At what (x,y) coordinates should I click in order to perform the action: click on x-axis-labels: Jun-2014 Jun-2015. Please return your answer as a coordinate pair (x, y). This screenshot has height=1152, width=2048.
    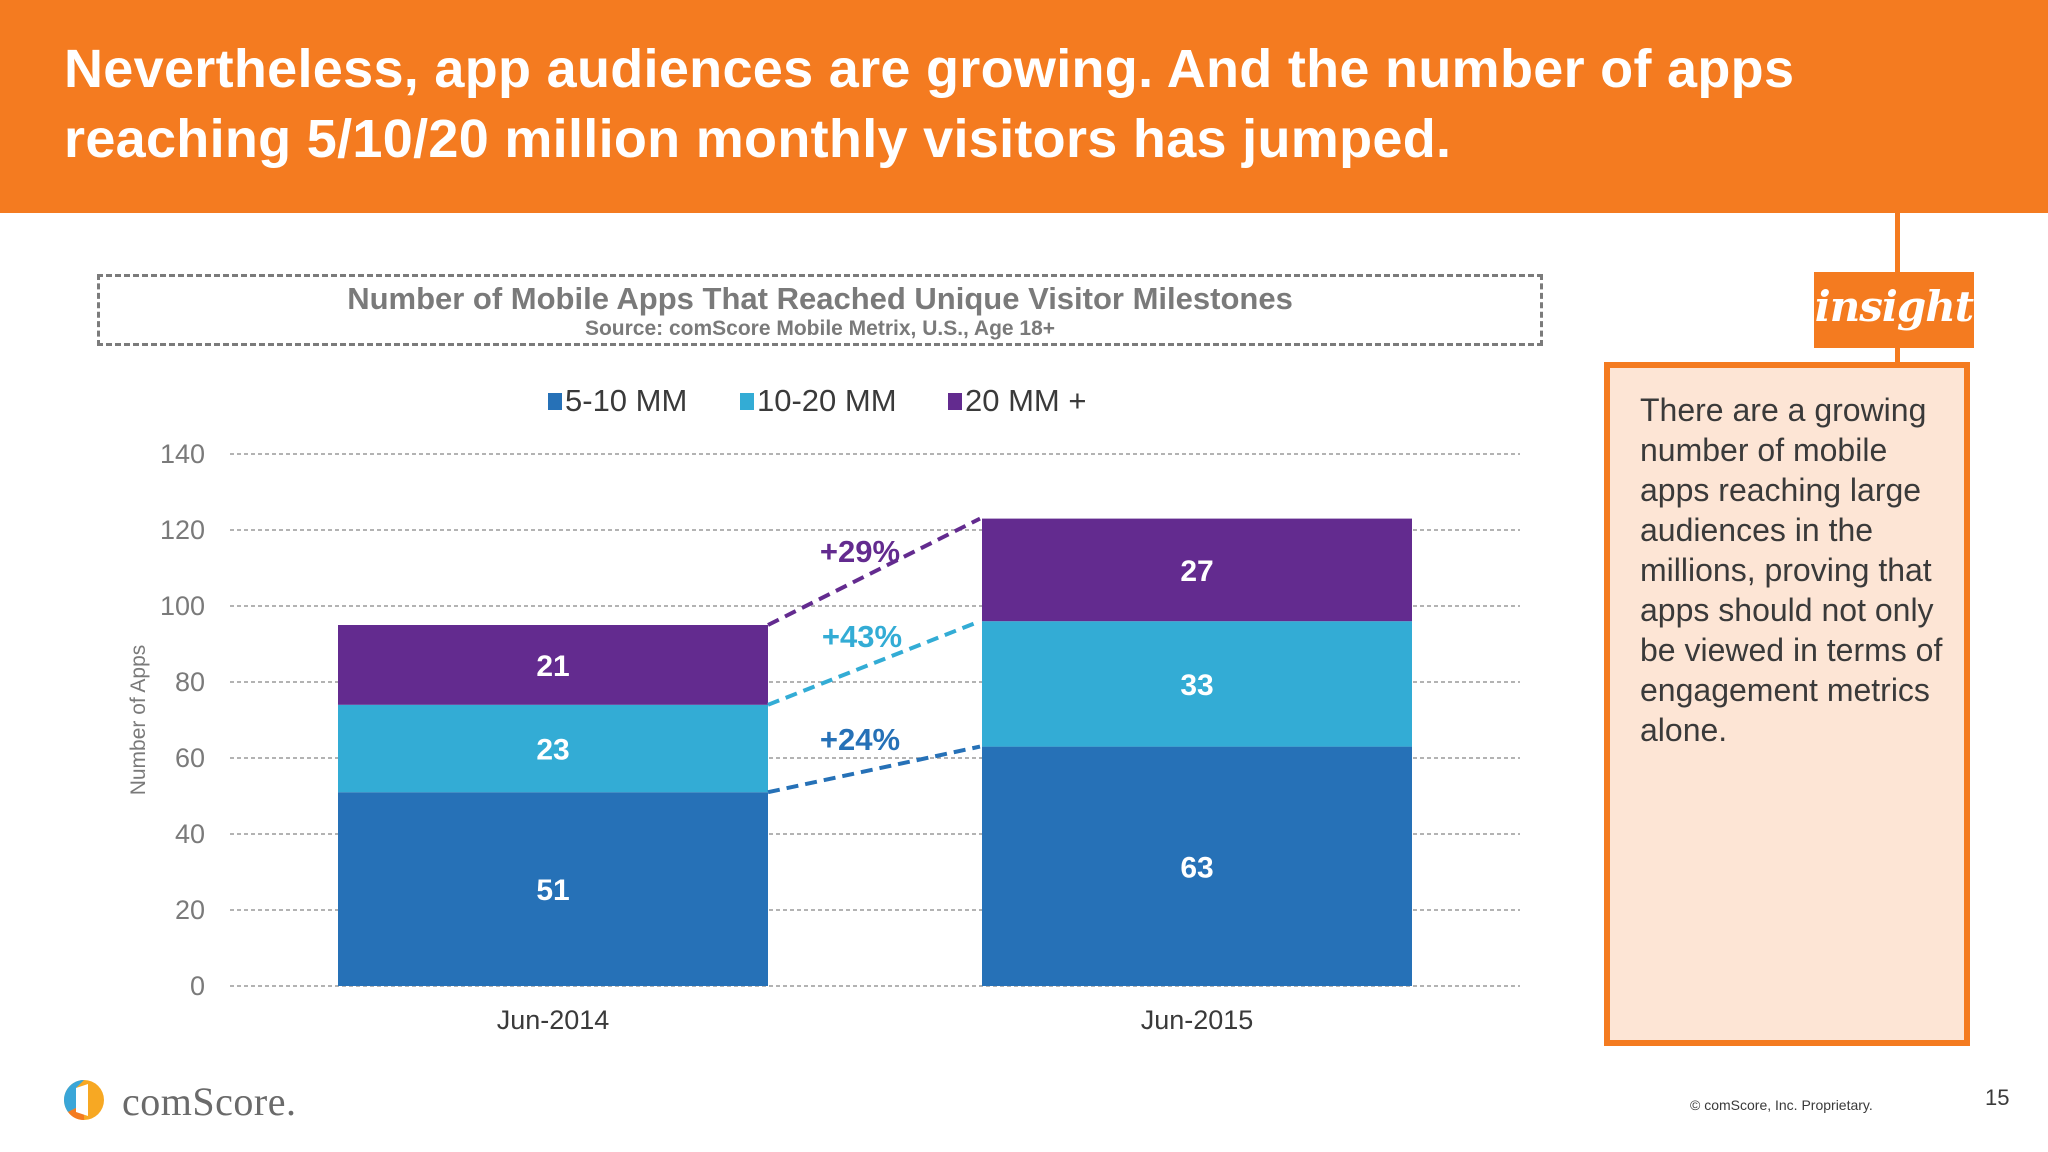
    Looking at the image, I should click on (875, 1020).